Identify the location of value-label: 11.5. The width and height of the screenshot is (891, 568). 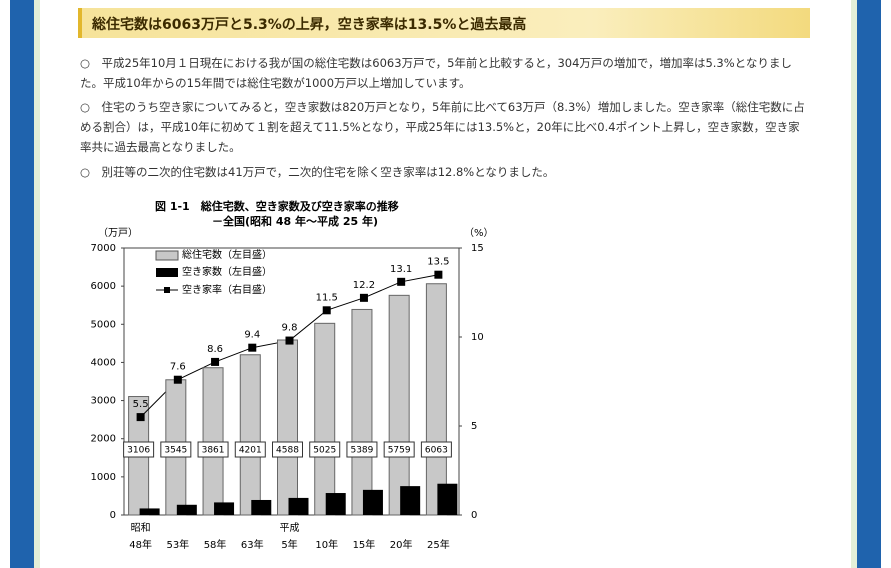
(327, 297).